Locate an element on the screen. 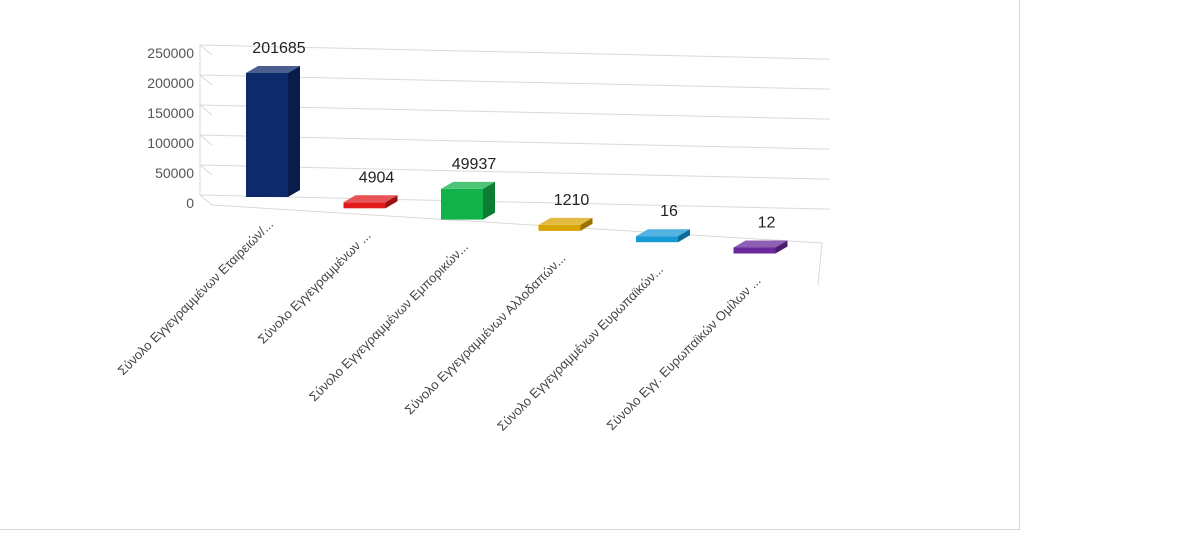  data-label: 4904 is located at coordinates (377, 177).